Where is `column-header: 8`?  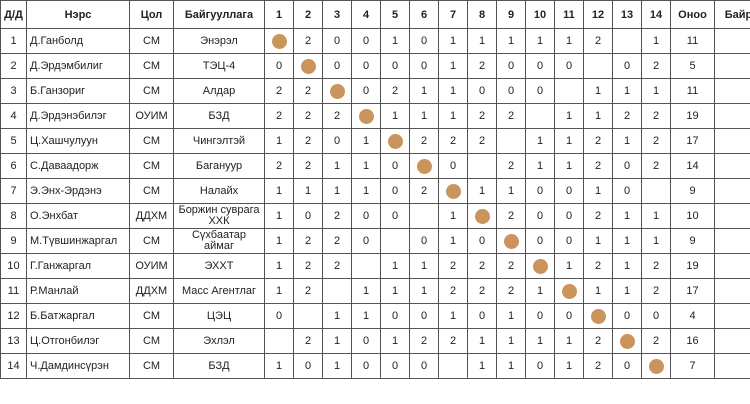
column-header: 8 is located at coordinates (482, 14).